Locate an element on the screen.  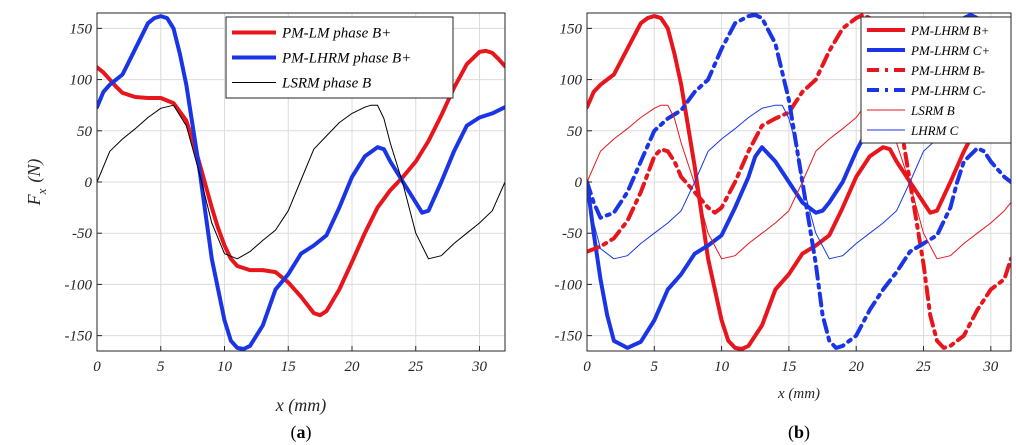
legend-label: PM-LHRM C+ is located at coordinates (950, 50).